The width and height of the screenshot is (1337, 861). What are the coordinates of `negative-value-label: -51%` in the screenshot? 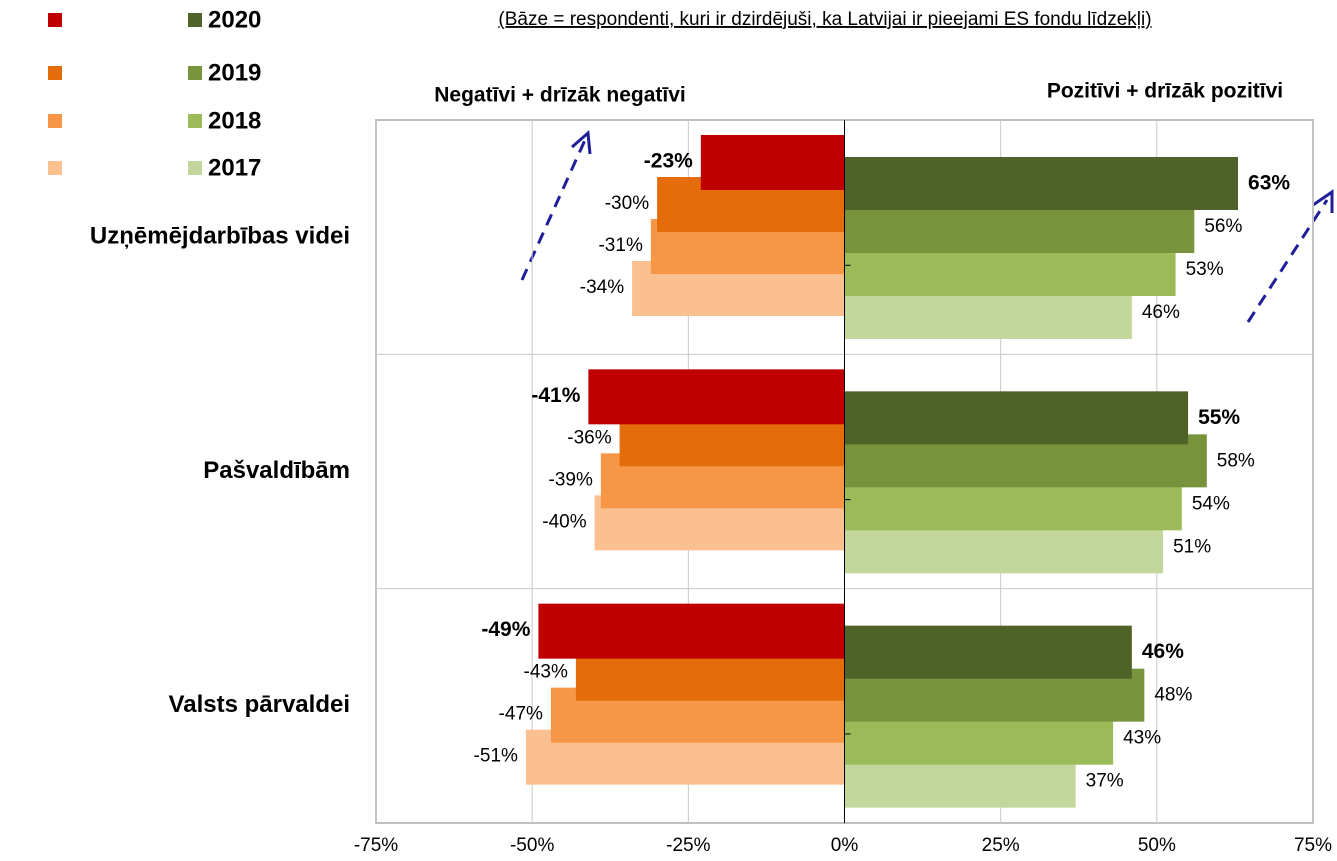 It's located at (496, 756).